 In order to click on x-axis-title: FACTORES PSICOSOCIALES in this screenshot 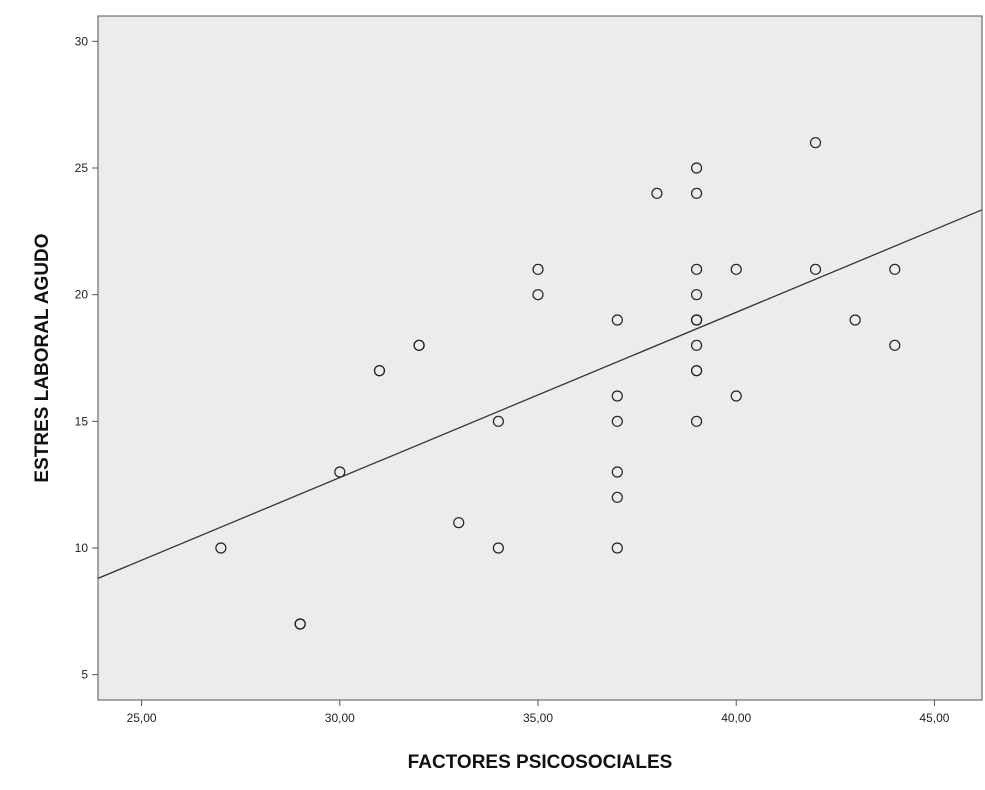, I will do `click(540, 762)`.